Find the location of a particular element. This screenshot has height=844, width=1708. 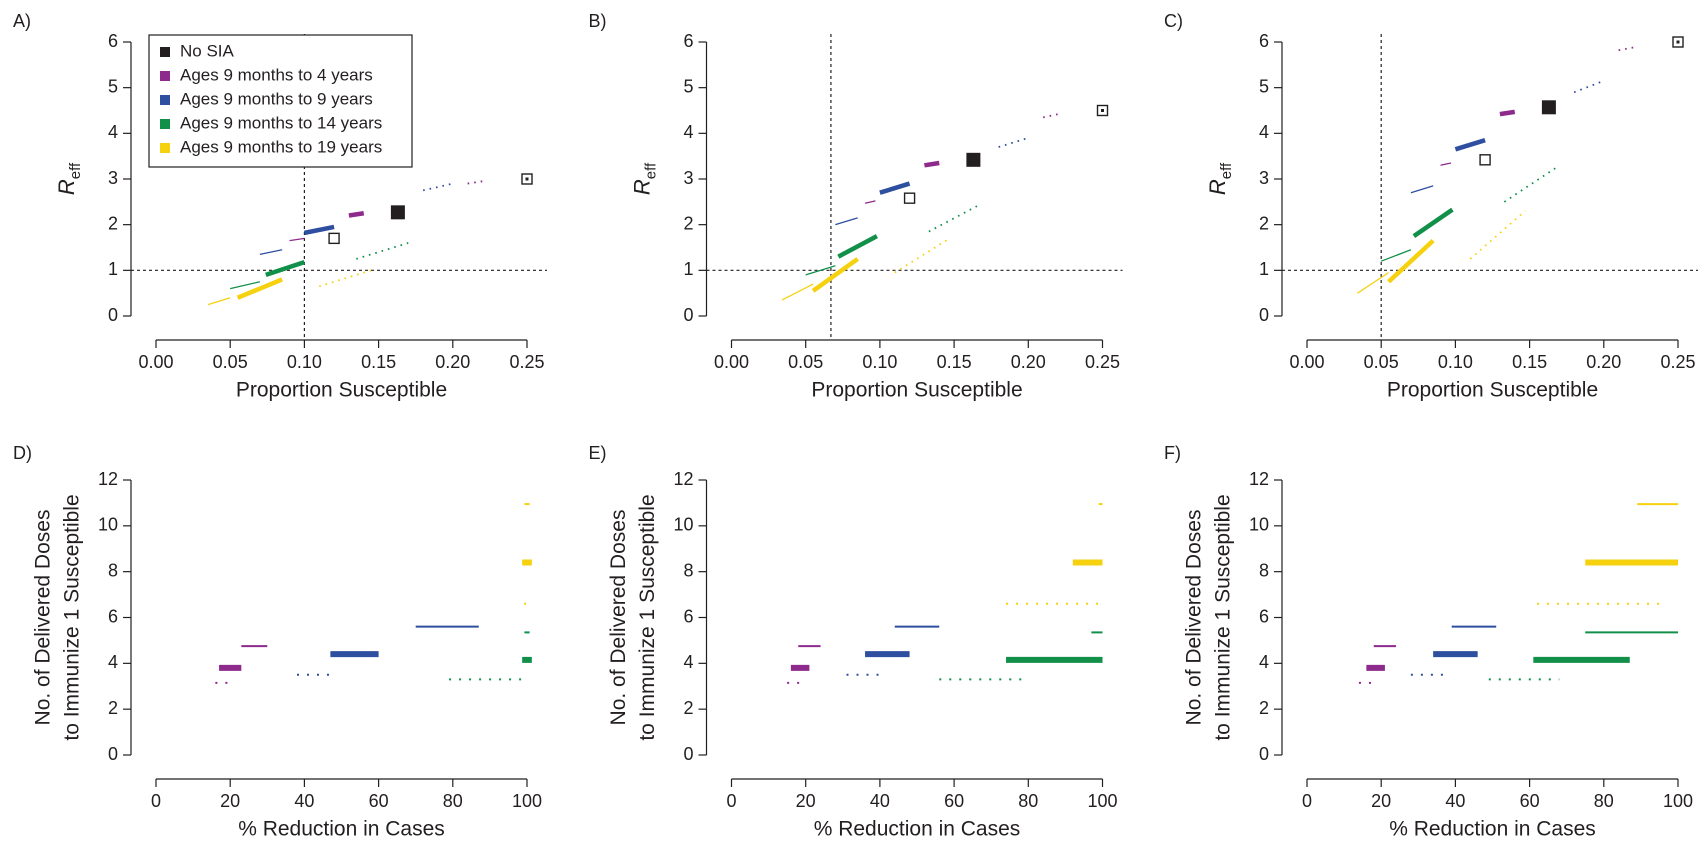

x-tick-label: 0.15 is located at coordinates (1529, 362).